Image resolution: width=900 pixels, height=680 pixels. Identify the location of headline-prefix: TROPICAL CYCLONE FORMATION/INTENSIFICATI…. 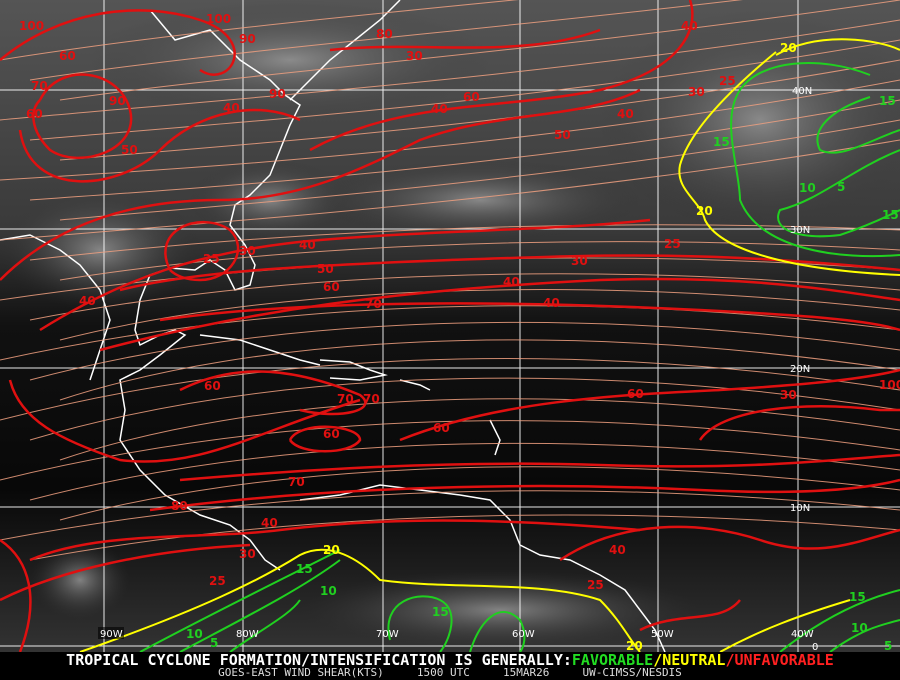
(319, 660).